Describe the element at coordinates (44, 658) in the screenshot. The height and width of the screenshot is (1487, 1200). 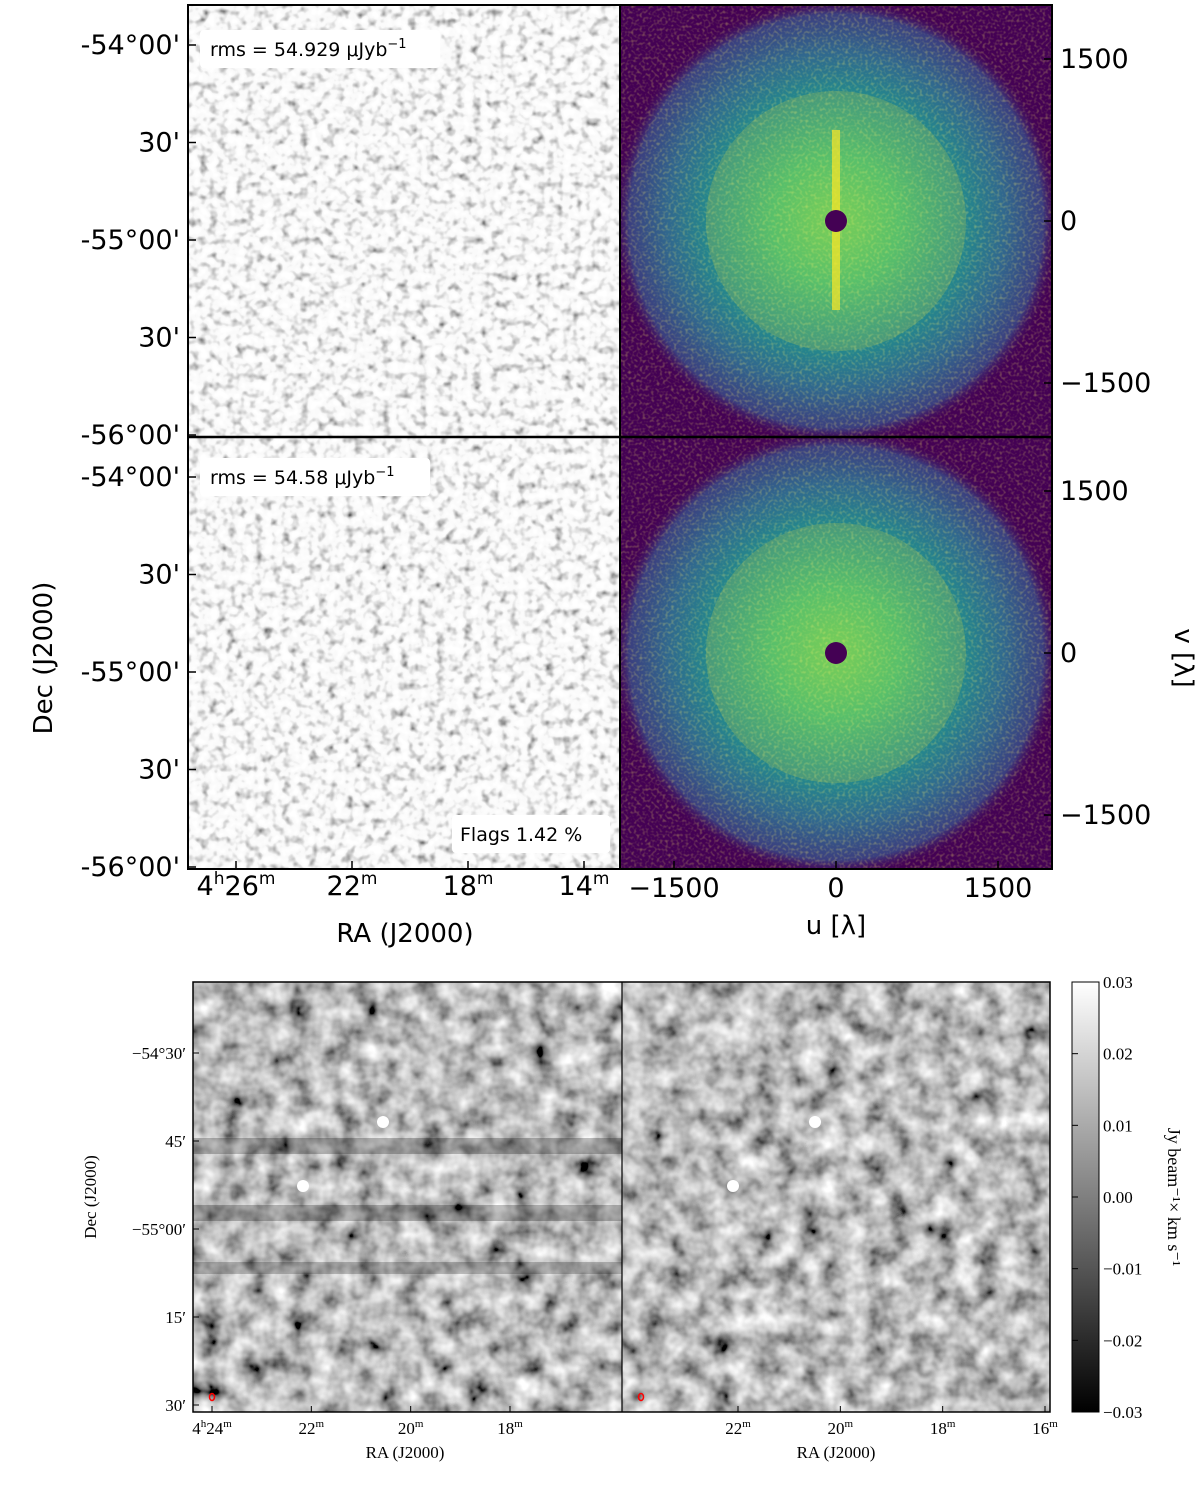
I see `top-dec-label: Dec (J2000)` at that location.